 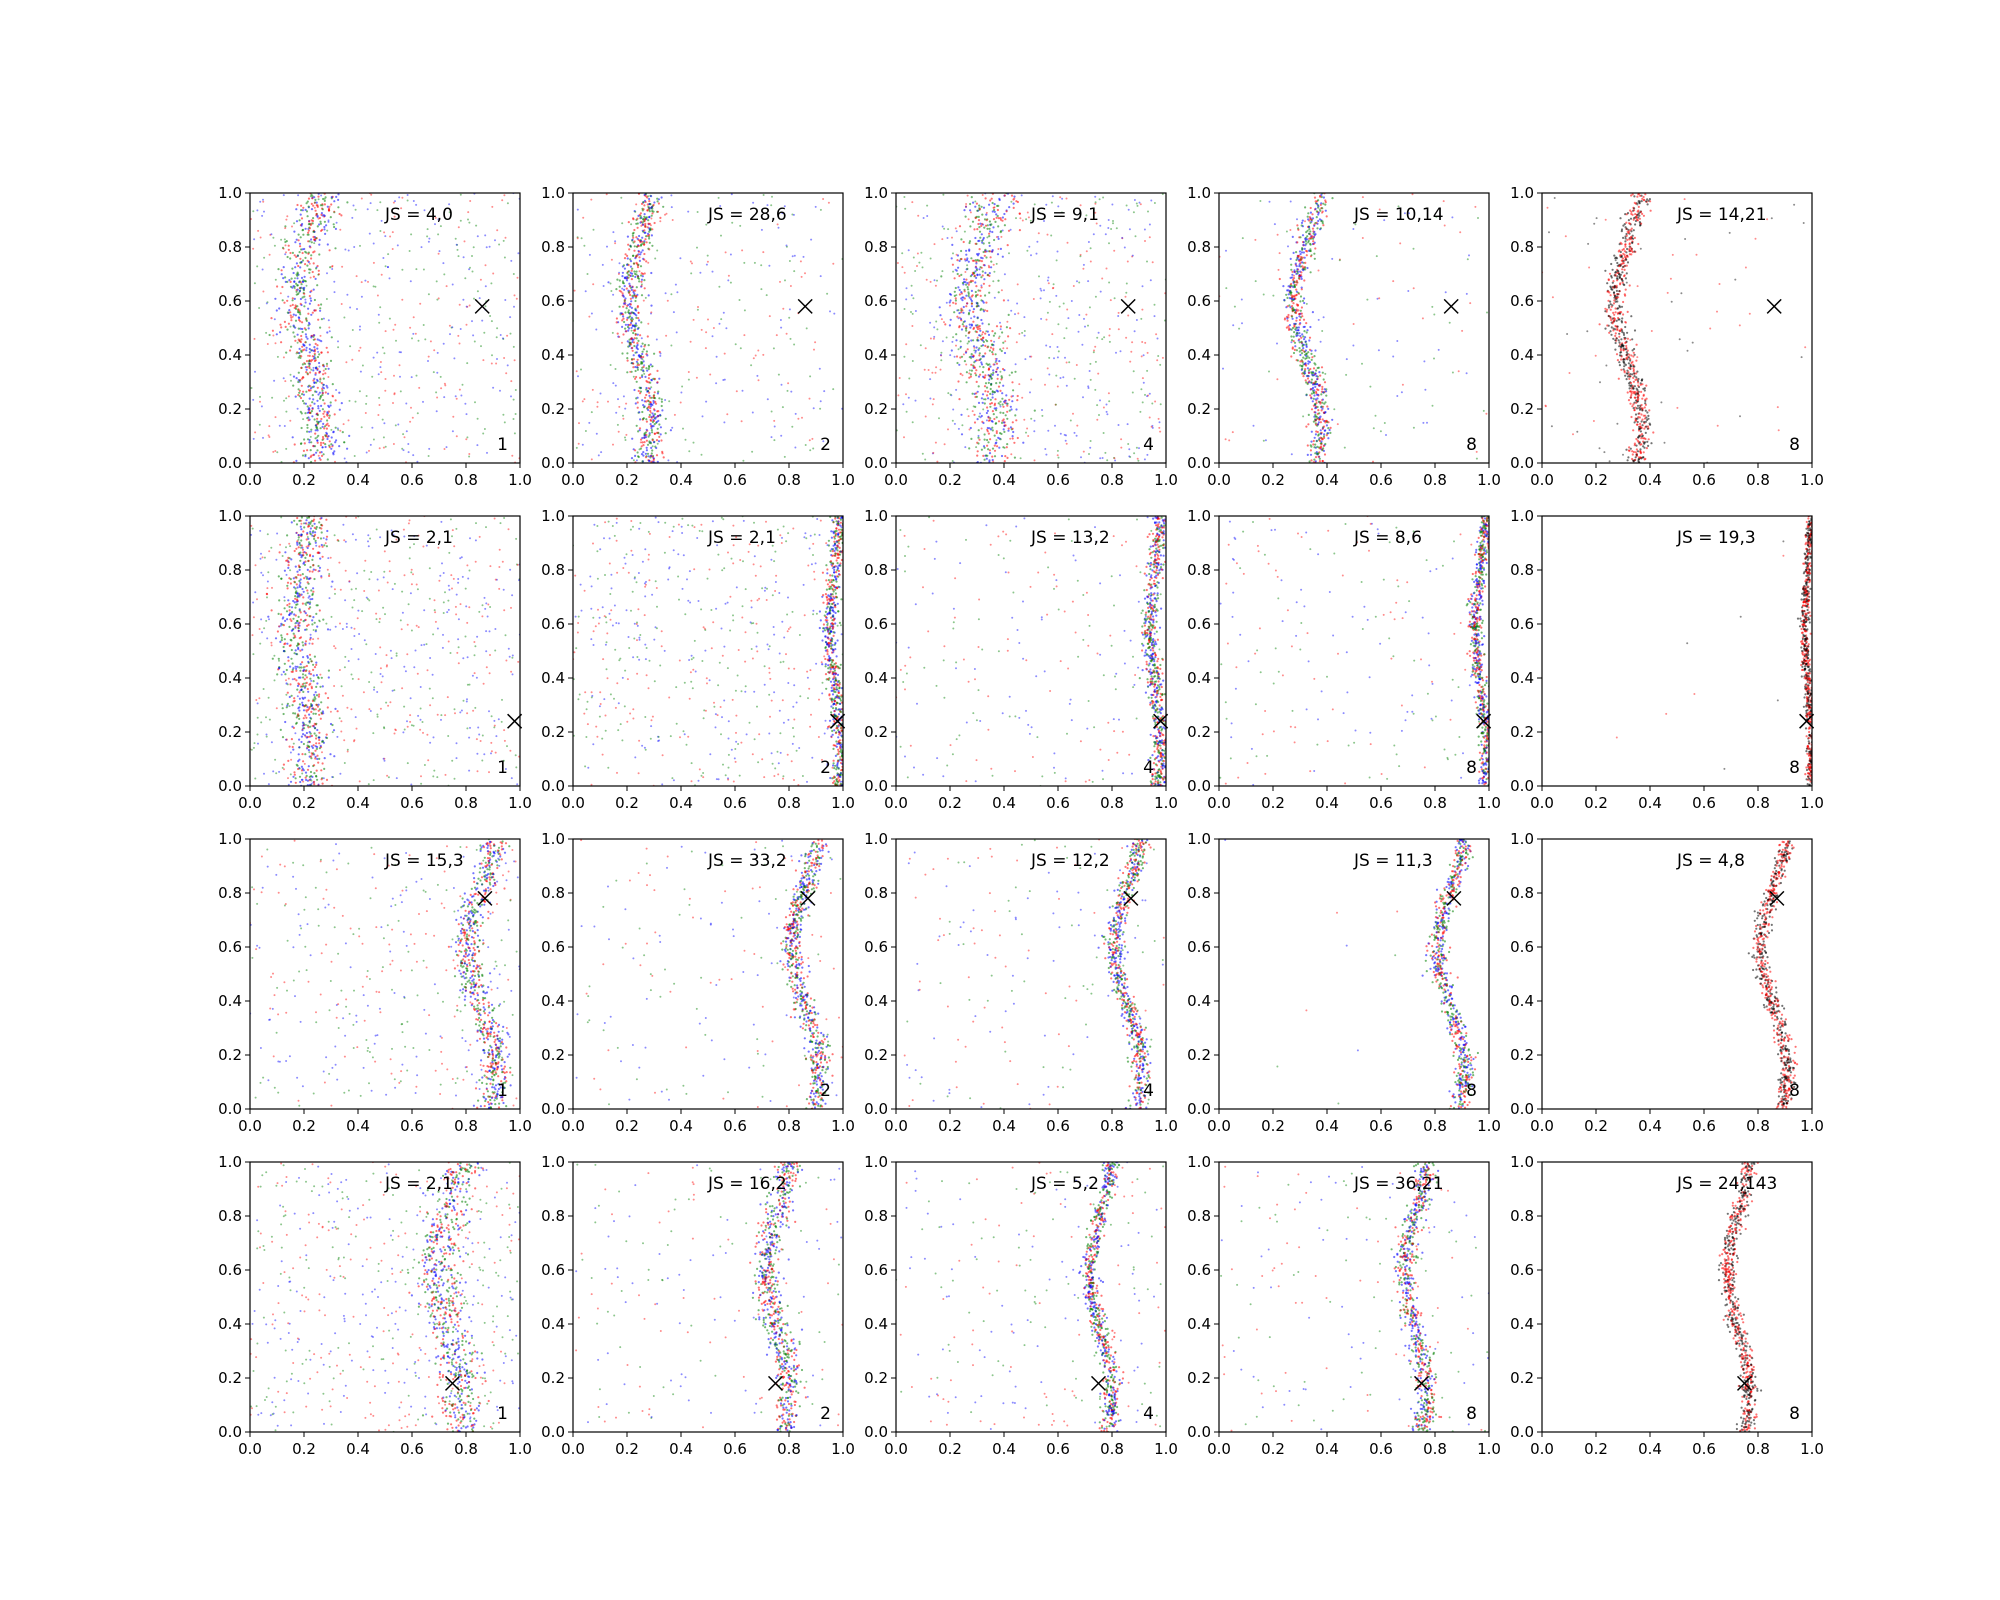 What do you see at coordinates (1219, 480) in the screenshot?
I see `x-tick-label: 0.0` at bounding box center [1219, 480].